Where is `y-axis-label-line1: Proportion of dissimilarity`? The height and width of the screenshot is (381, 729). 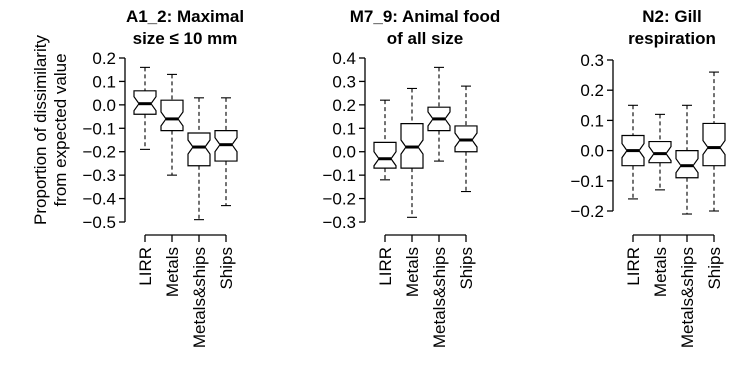 y-axis-label-line1: Proportion of dissimilarity is located at coordinates (40, 130).